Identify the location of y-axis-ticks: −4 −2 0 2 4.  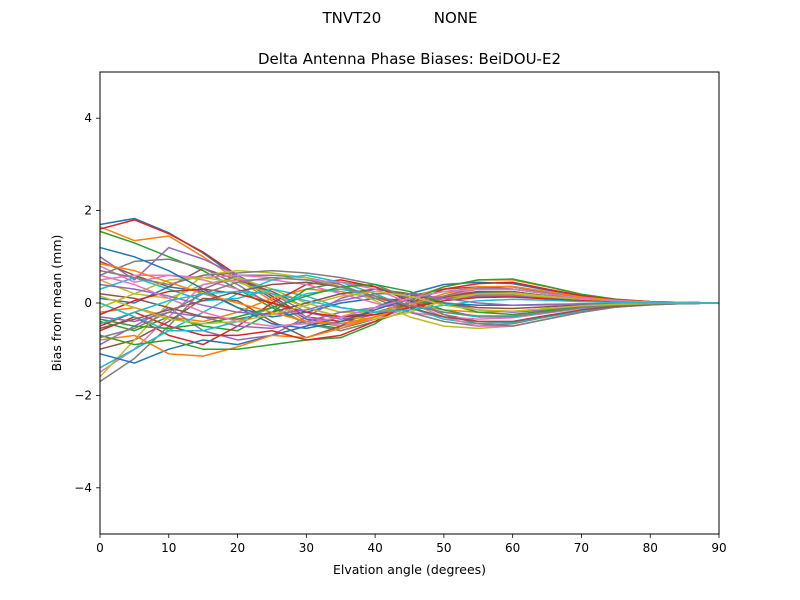
(87, 303).